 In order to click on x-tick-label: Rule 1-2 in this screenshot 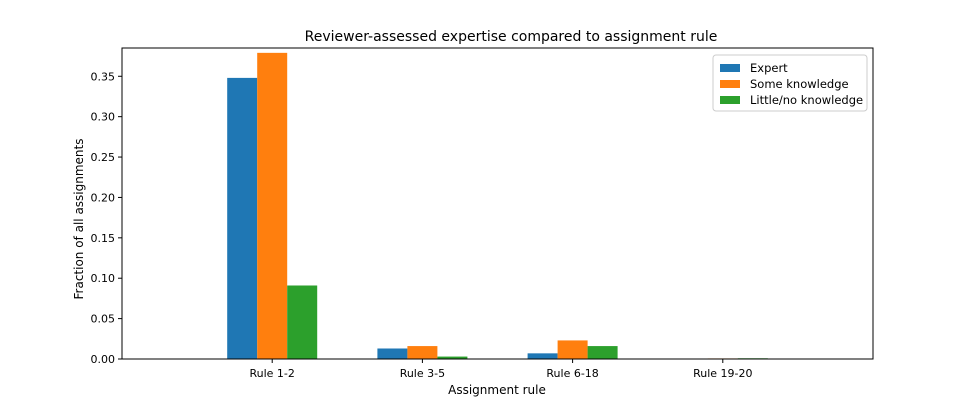, I will do `click(271, 373)`.